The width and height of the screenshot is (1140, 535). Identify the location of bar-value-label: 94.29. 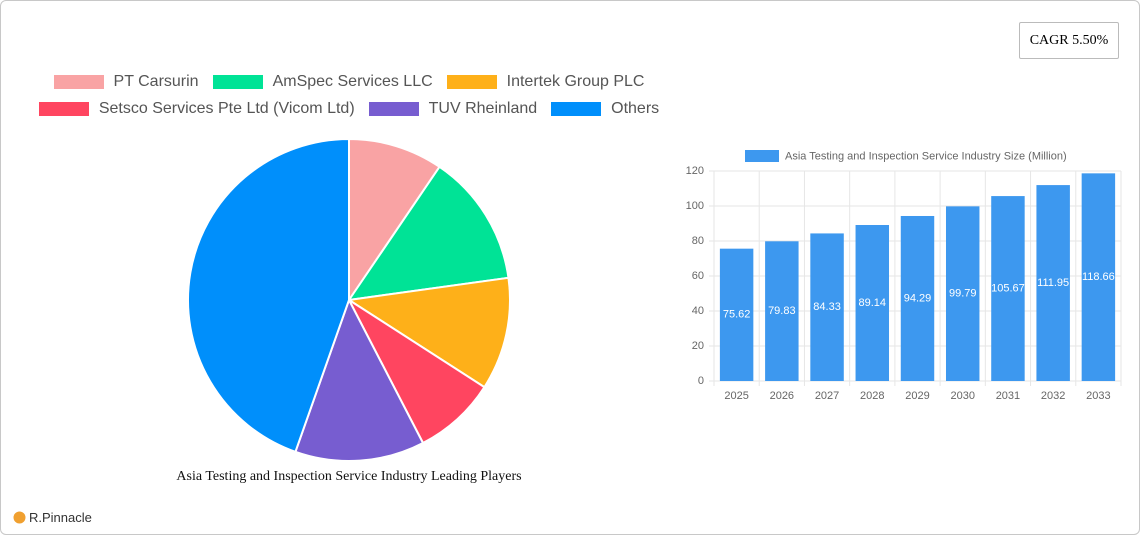
(918, 298).